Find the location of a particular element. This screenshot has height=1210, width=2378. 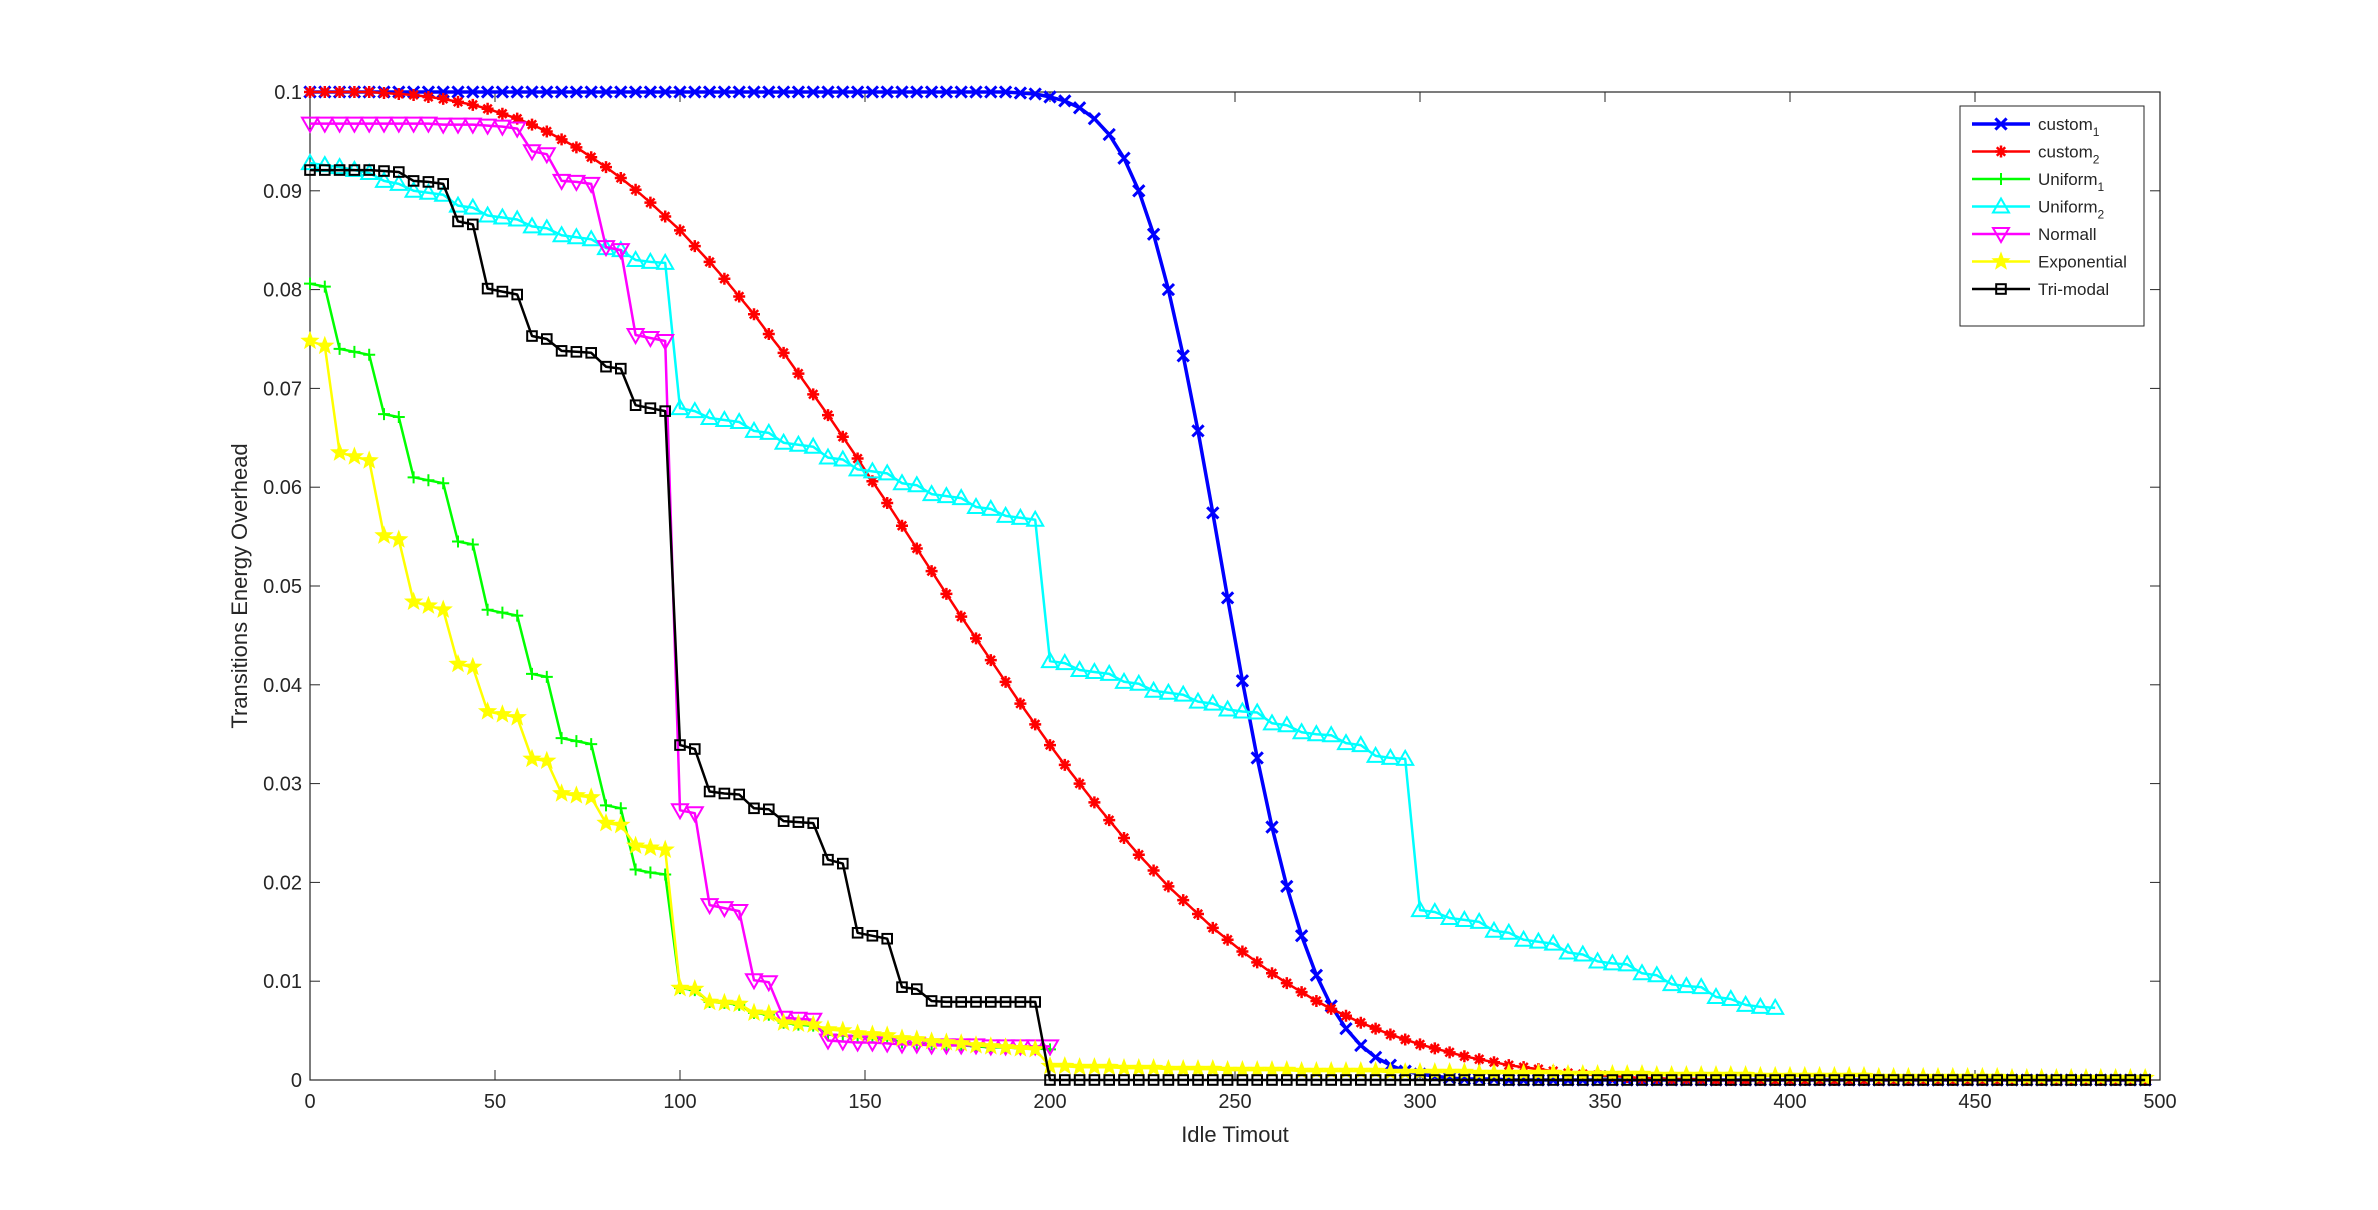

y-tick-label: 0.06 is located at coordinates (282, 488).